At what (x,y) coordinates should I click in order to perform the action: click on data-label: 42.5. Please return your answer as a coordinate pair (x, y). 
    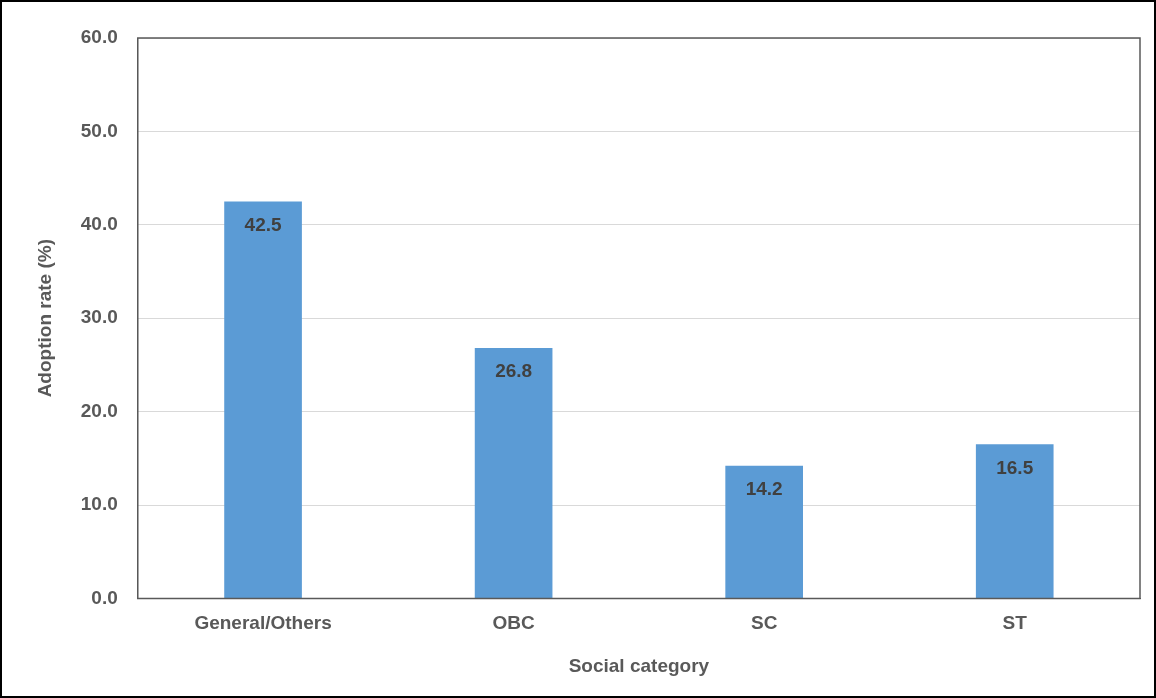
    Looking at the image, I should click on (263, 224).